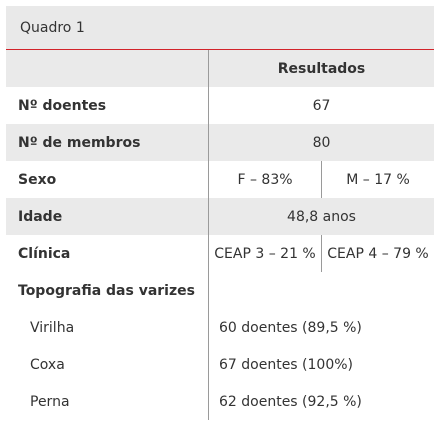 The height and width of the screenshot is (429, 438). What do you see at coordinates (50, 401) in the screenshot?
I see `row-label: Perna` at bounding box center [50, 401].